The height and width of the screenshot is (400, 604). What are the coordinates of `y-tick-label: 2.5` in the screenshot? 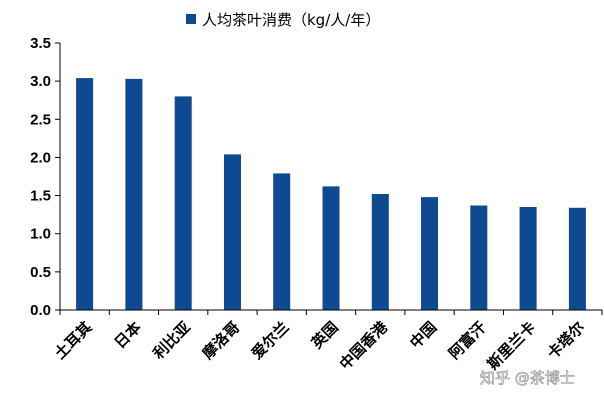 It's located at (40, 119).